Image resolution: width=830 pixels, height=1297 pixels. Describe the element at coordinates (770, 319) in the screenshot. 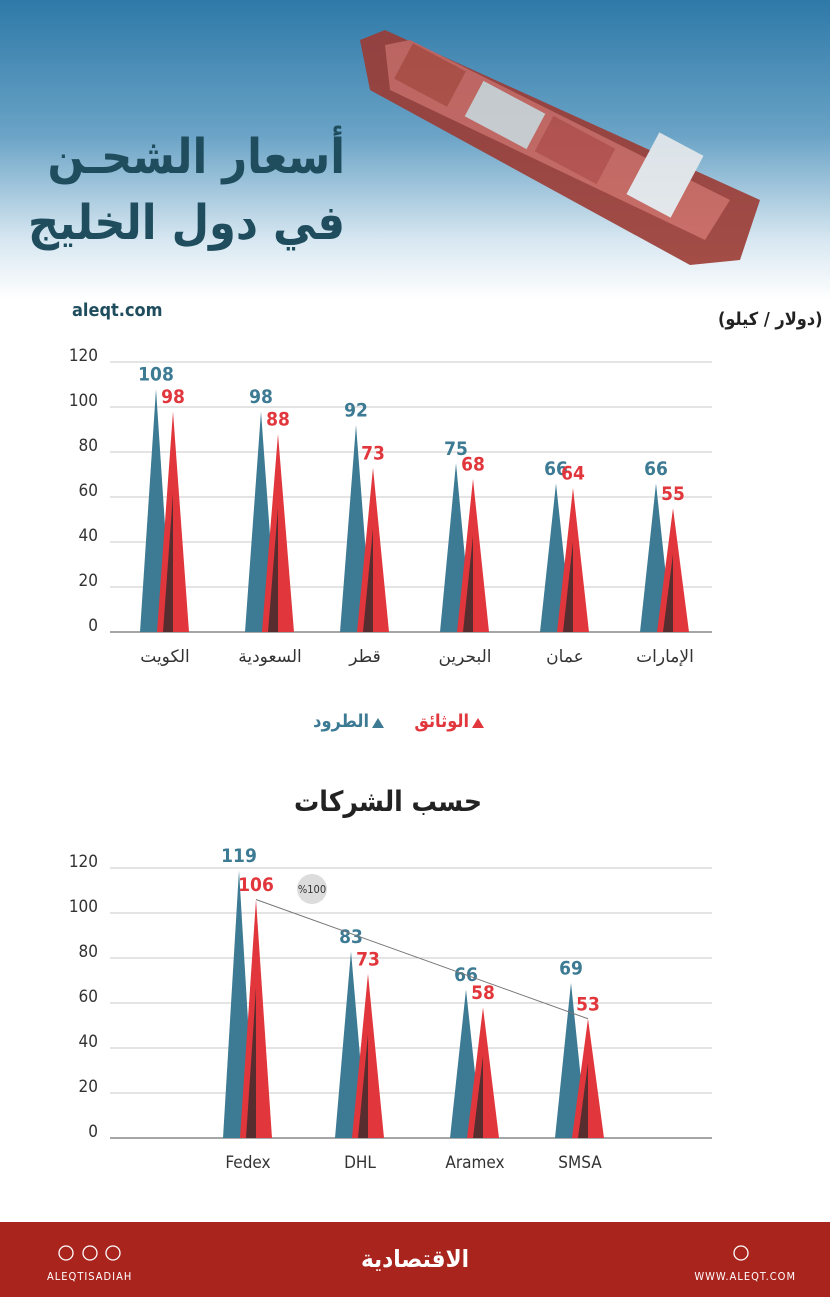

I see `unit-label: (دولار / كيلو)` at that location.